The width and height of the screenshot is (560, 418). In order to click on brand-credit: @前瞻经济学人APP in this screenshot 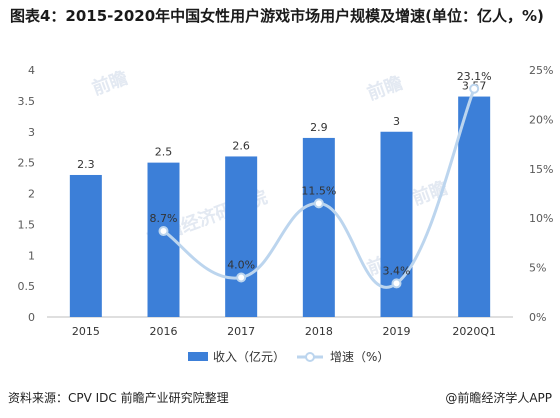, I will do `click(498, 398)`.